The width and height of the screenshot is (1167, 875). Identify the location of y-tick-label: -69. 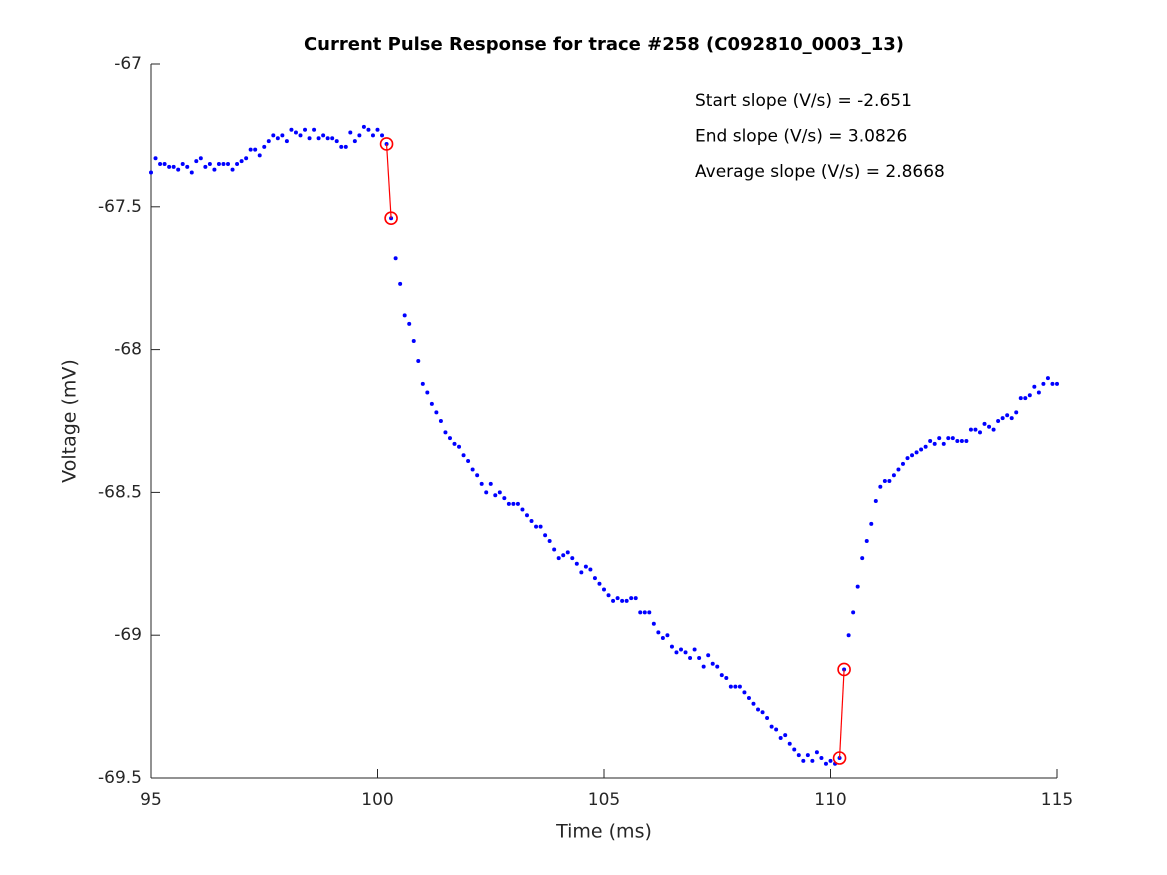
(128, 635).